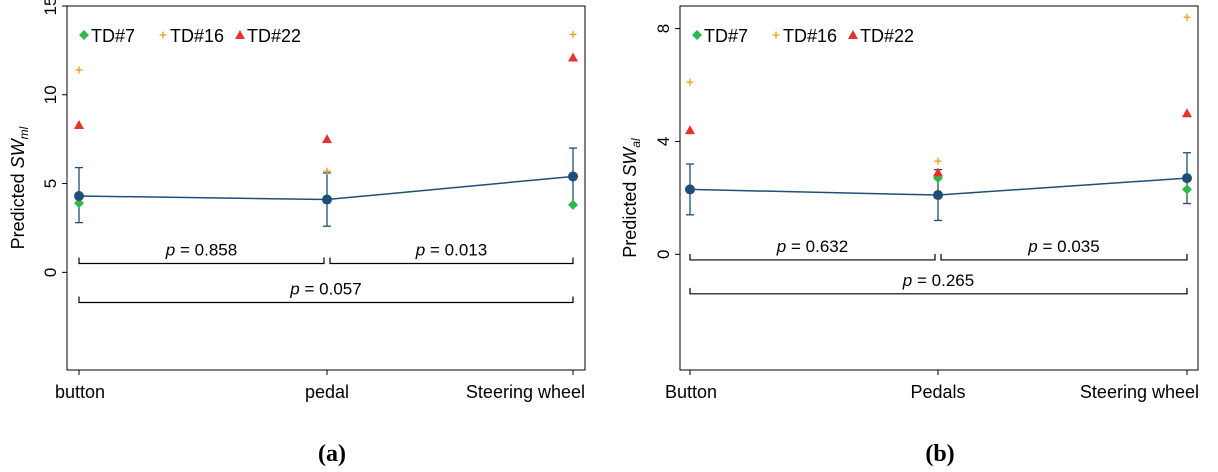 The width and height of the screenshot is (1218, 472). I want to click on y-tick-label: 5, so click(50, 183).